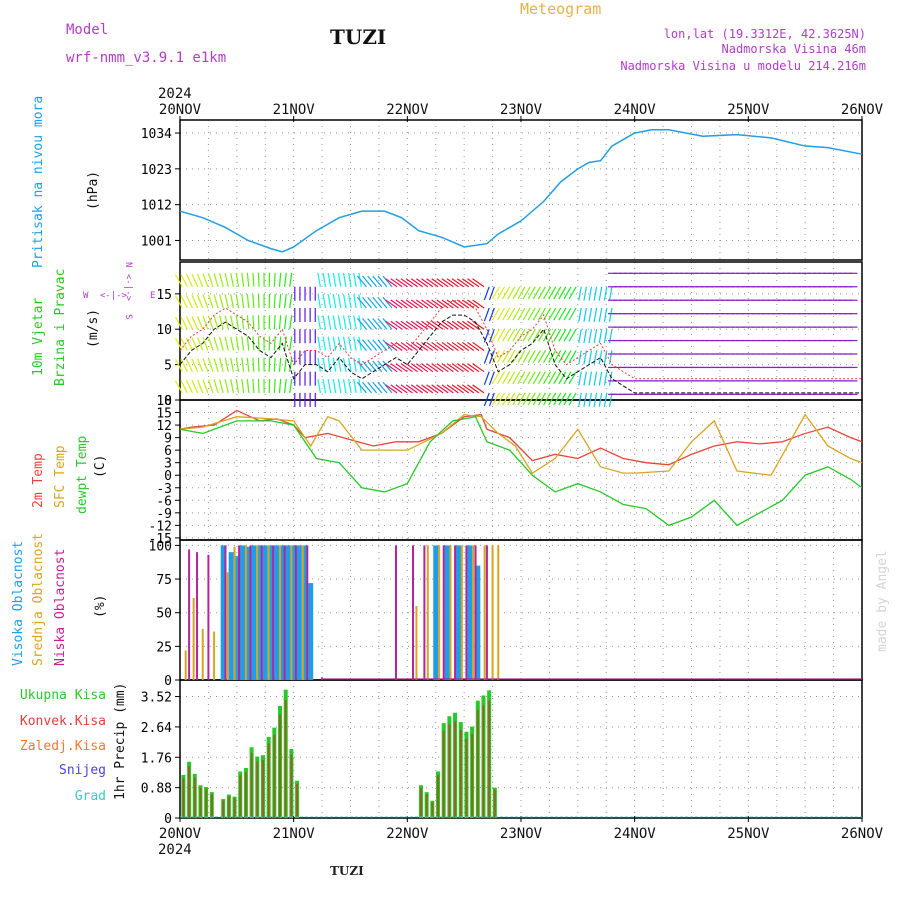 Image resolution: width=900 pixels, height=904 pixels. What do you see at coordinates (518, 340) in the screenshot?
I see `wind-panel` at bounding box center [518, 340].